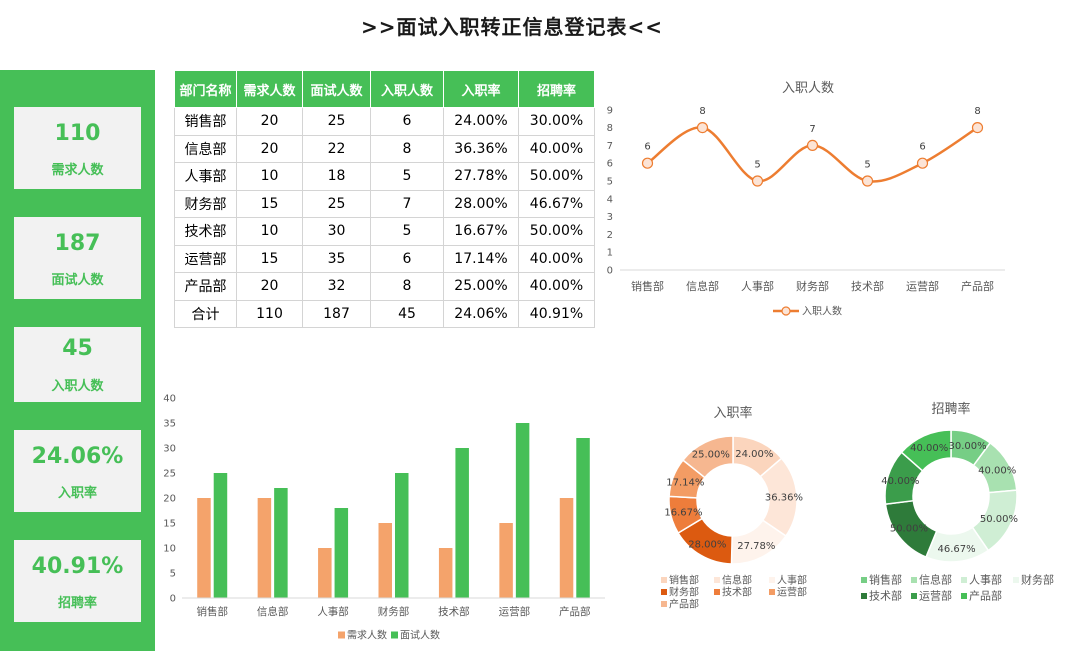 The width and height of the screenshot is (1080, 651). Describe the element at coordinates (407, 286) in the screenshot. I see `table-cell: 8` at that location.